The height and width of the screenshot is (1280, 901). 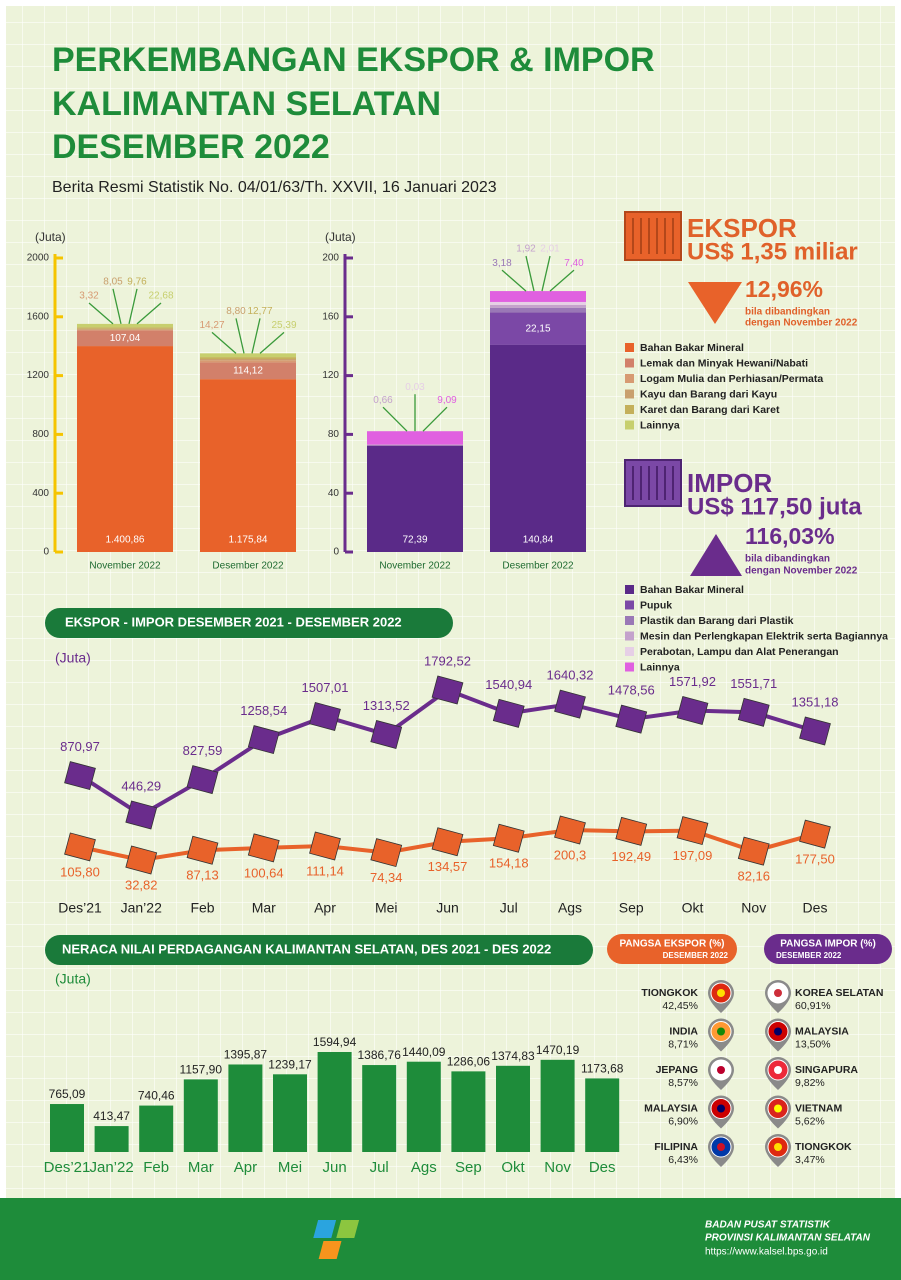 I want to click on impor-note: dengan November 2022, so click(x=801, y=571).